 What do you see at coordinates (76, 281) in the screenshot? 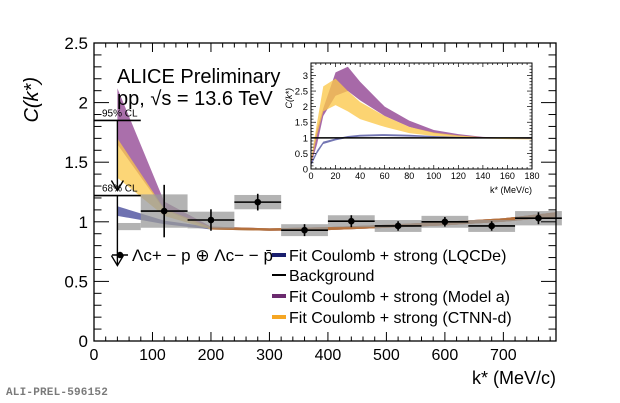
I see `y-tick-label: 0.5` at bounding box center [76, 281].